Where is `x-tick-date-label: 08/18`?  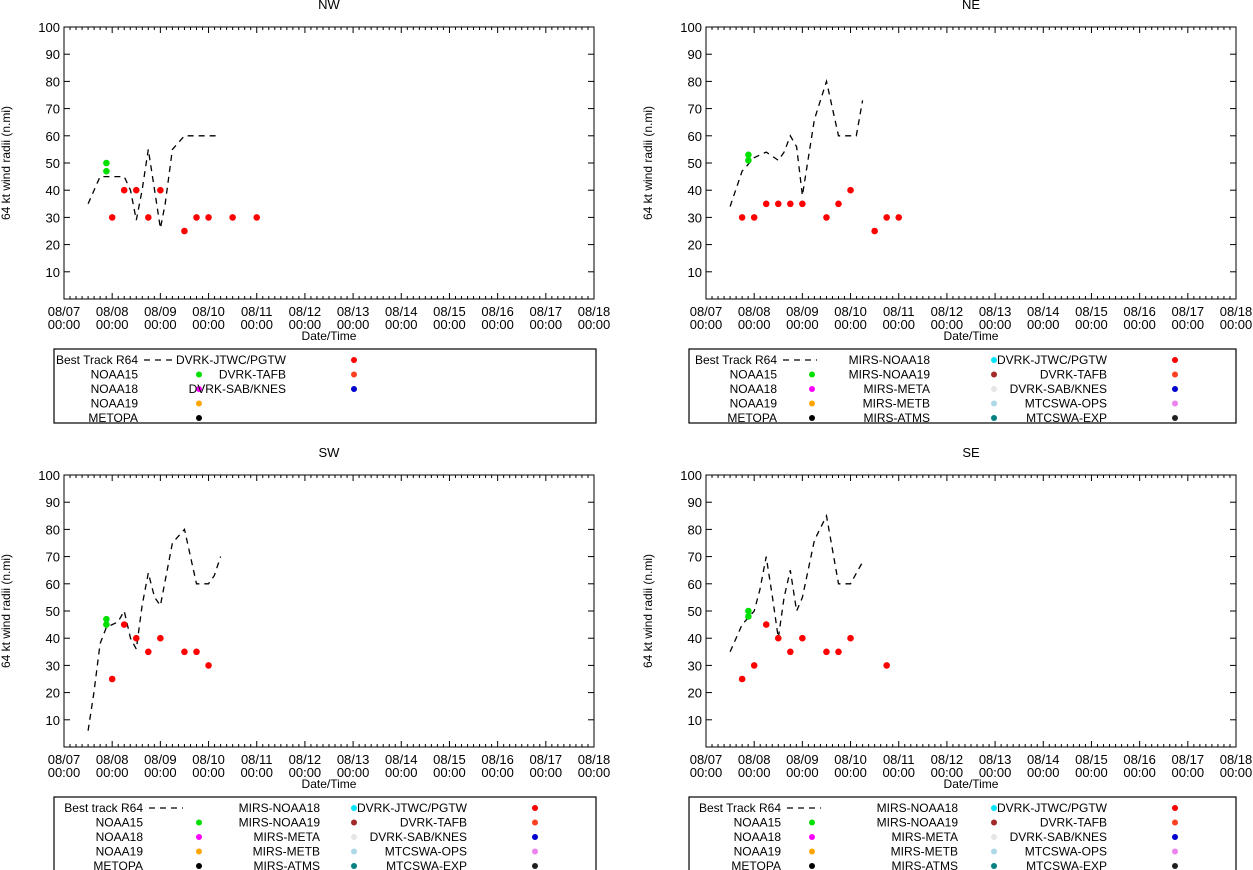
x-tick-date-label: 08/18 is located at coordinates (1236, 759).